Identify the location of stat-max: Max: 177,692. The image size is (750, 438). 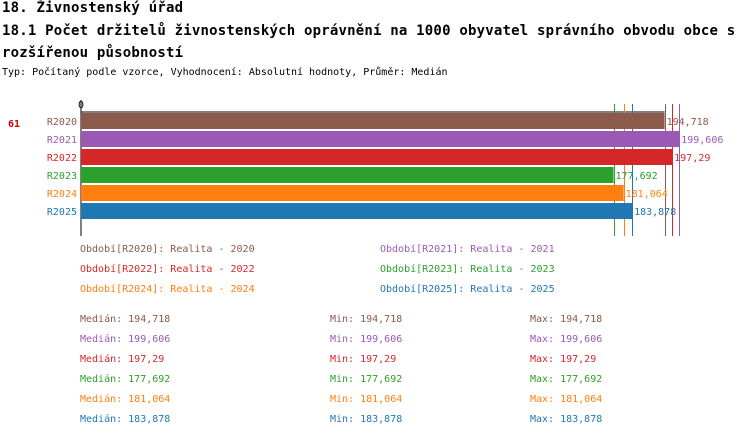
(566, 379).